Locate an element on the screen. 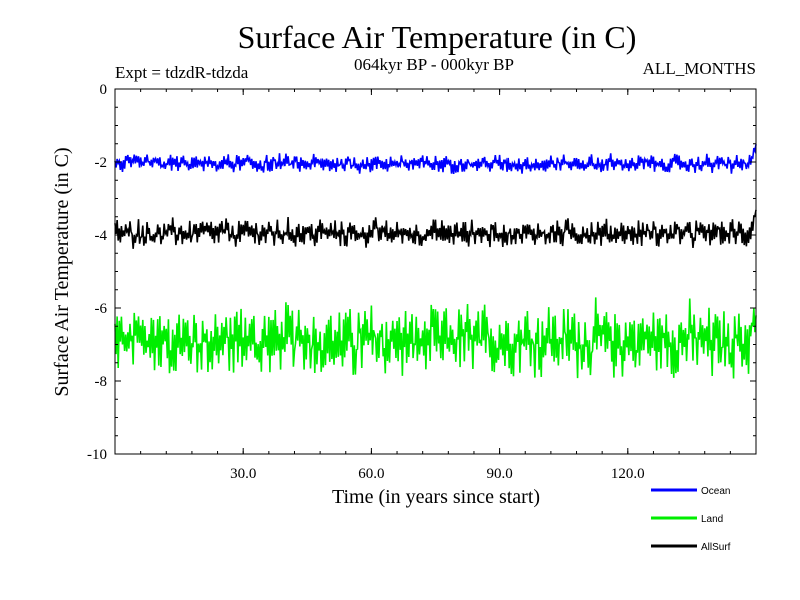 The height and width of the screenshot is (600, 800). y-tick-label: -2 is located at coordinates (101, 163).